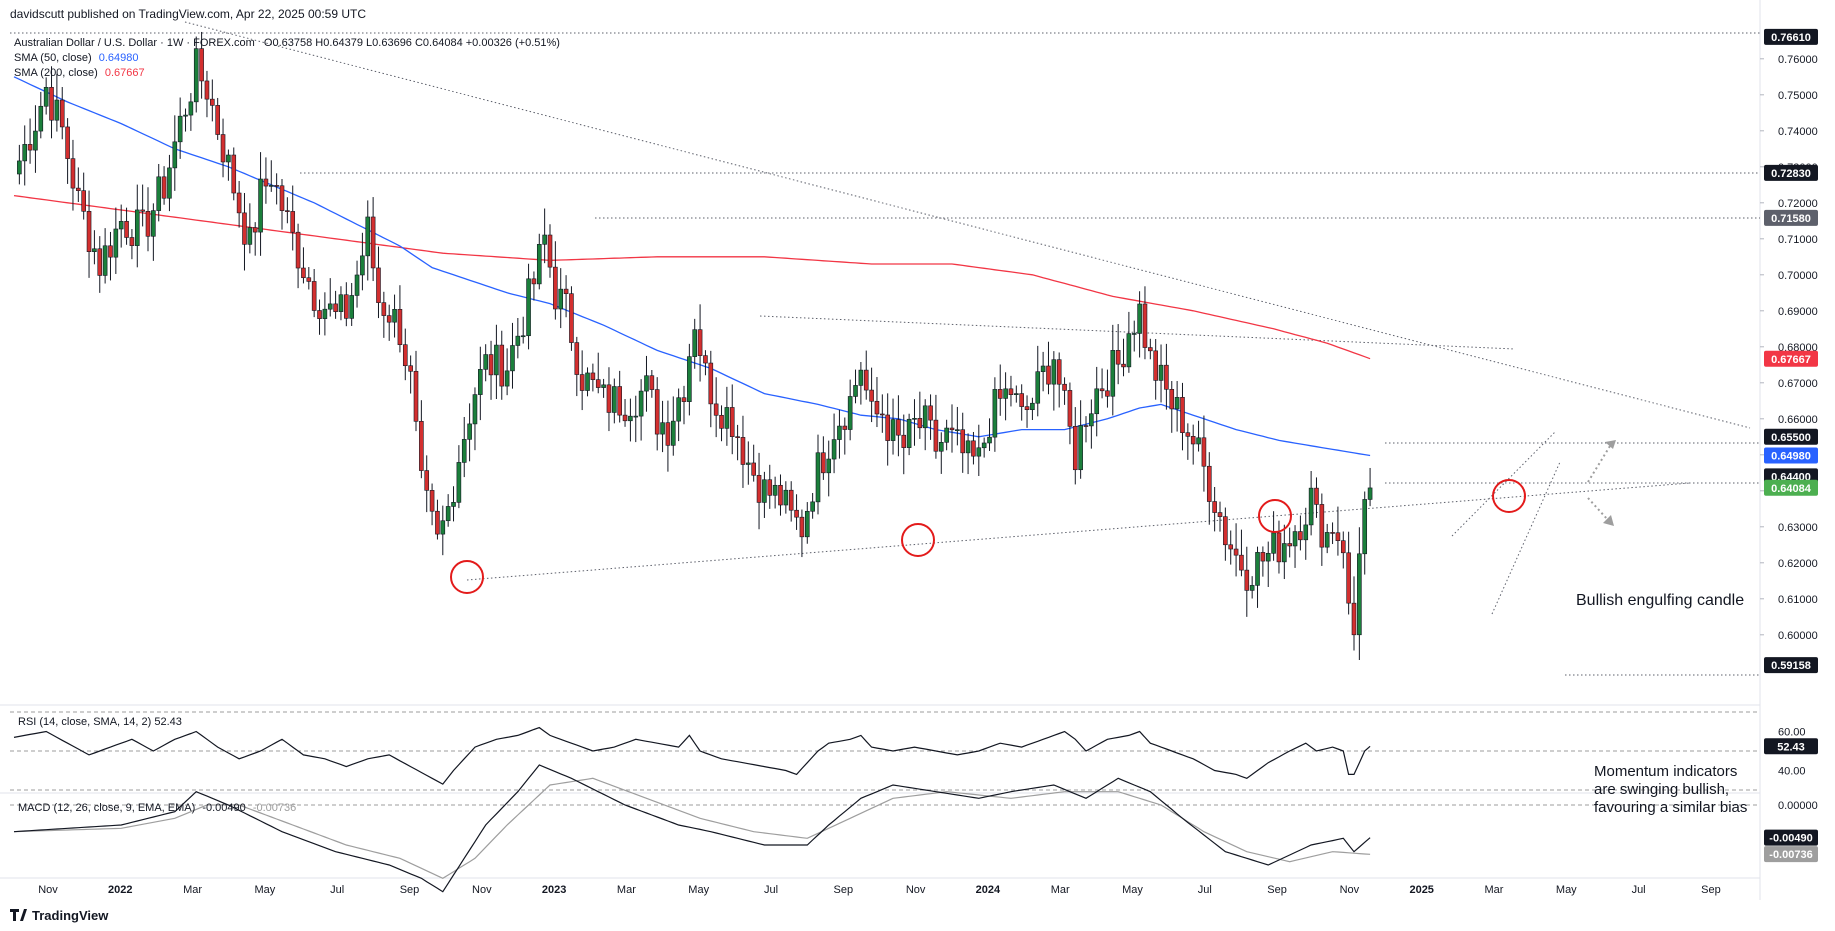 Image resolution: width=1835 pixels, height=931 pixels. I want to click on price-tick-label: 0.76000, so click(1798, 60).